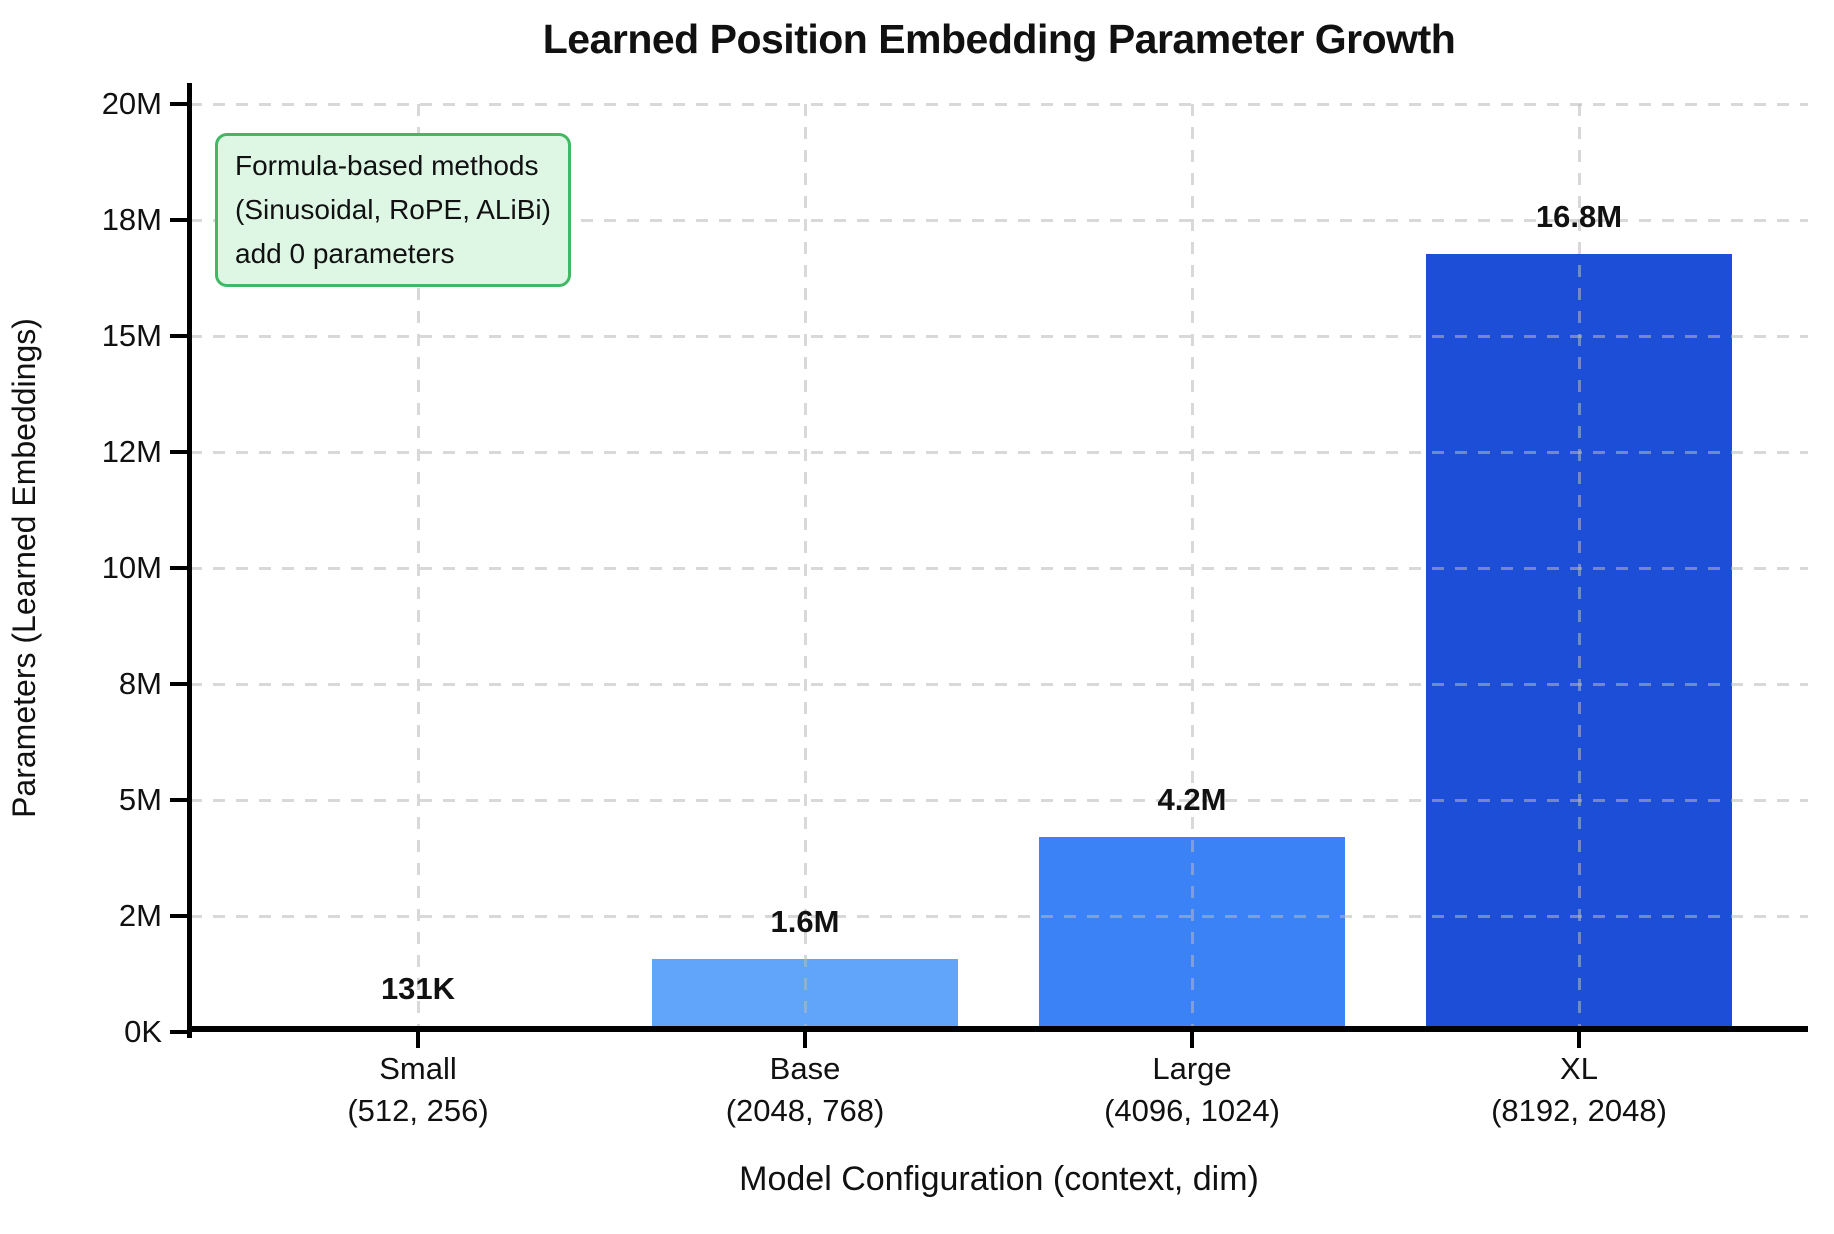 The width and height of the screenshot is (1834, 1234). Describe the element at coordinates (131, 103) in the screenshot. I see `y-tick-label: 20M` at that location.